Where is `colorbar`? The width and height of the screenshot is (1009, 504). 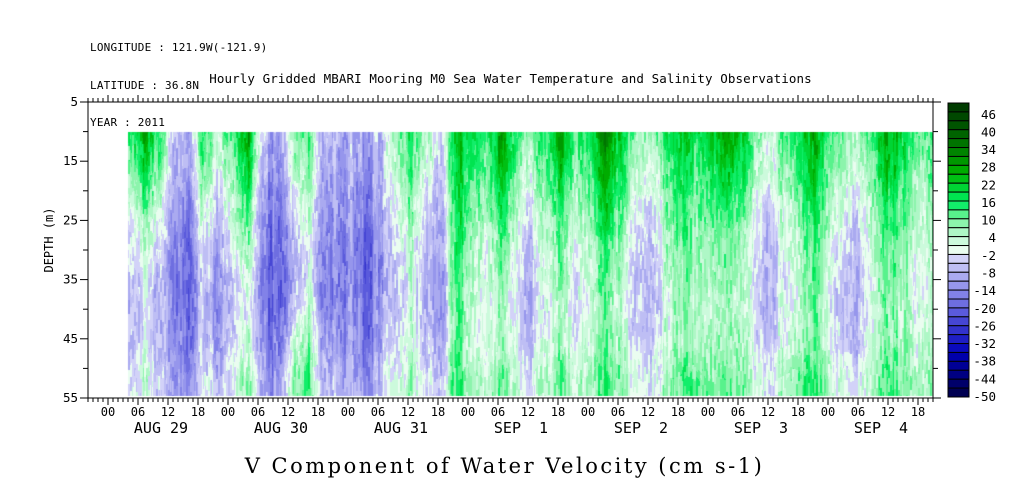
colorbar is located at coordinates (958, 250).